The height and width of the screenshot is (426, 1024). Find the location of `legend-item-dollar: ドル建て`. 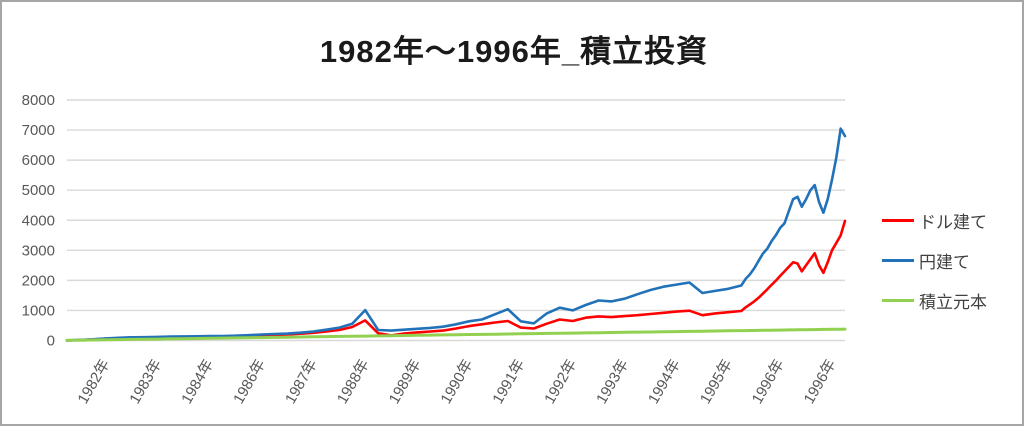

legend-item-dollar: ドル建て is located at coordinates (948, 220).